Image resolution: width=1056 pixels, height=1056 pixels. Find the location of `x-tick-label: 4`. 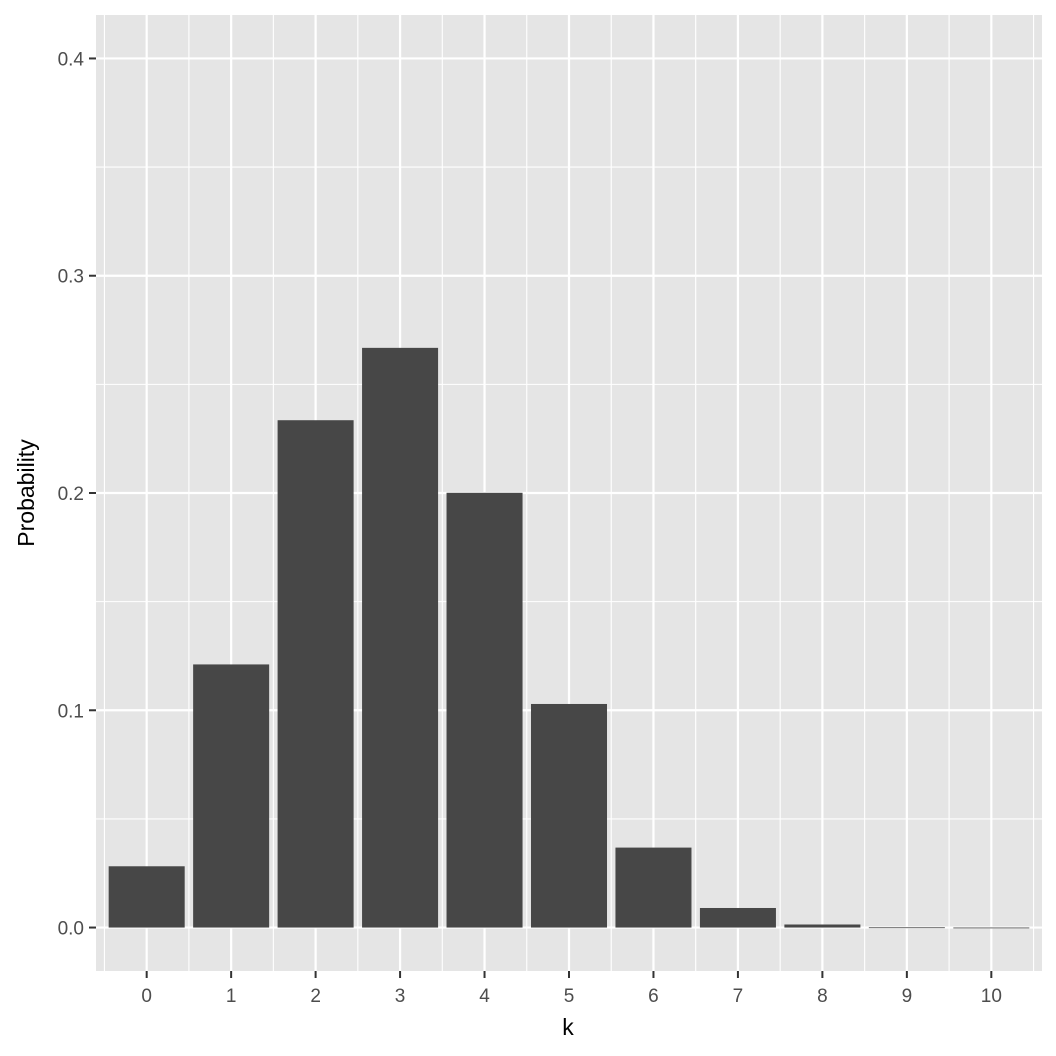

x-tick-label: 4 is located at coordinates (484, 996).